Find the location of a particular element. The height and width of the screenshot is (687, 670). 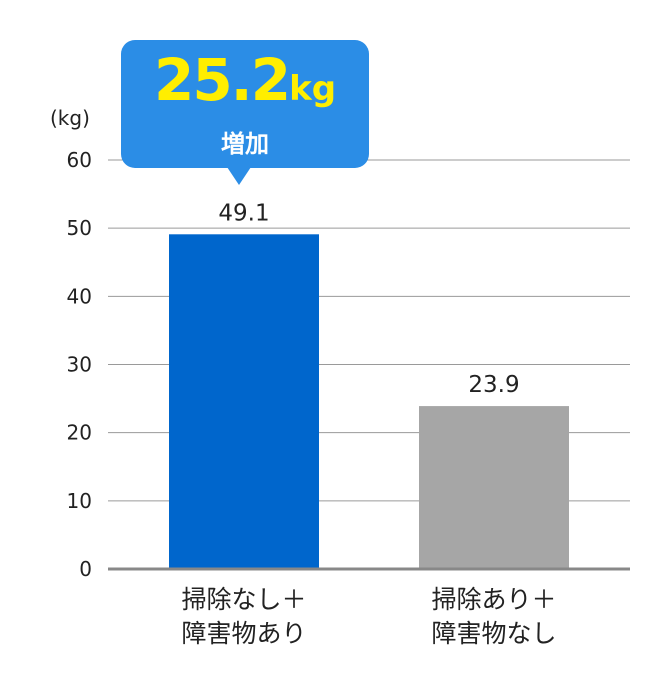

y-tick-label: 0 is located at coordinates (85, 569).